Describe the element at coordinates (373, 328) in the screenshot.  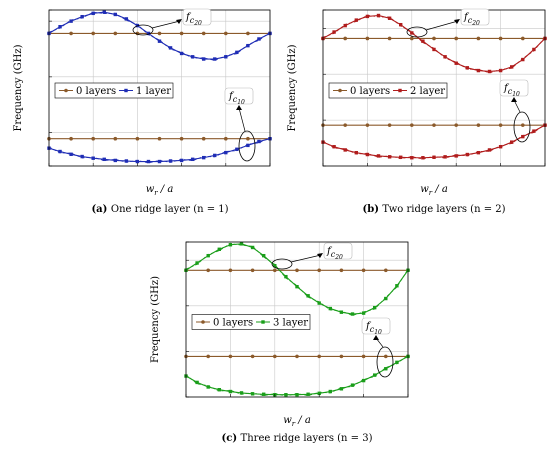
I see `annotation-fc10: fc10` at that location.